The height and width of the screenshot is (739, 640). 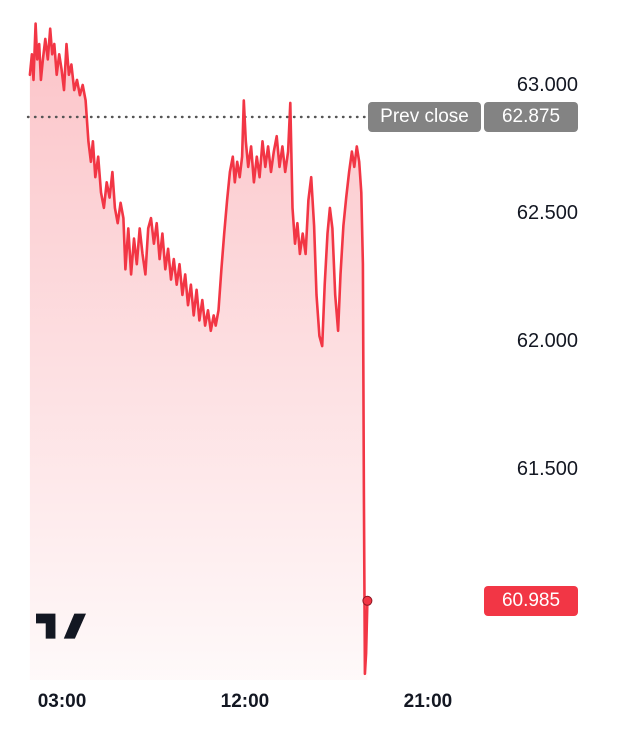 I want to click on prev-close-badge-value: 62.875, so click(x=531, y=117).